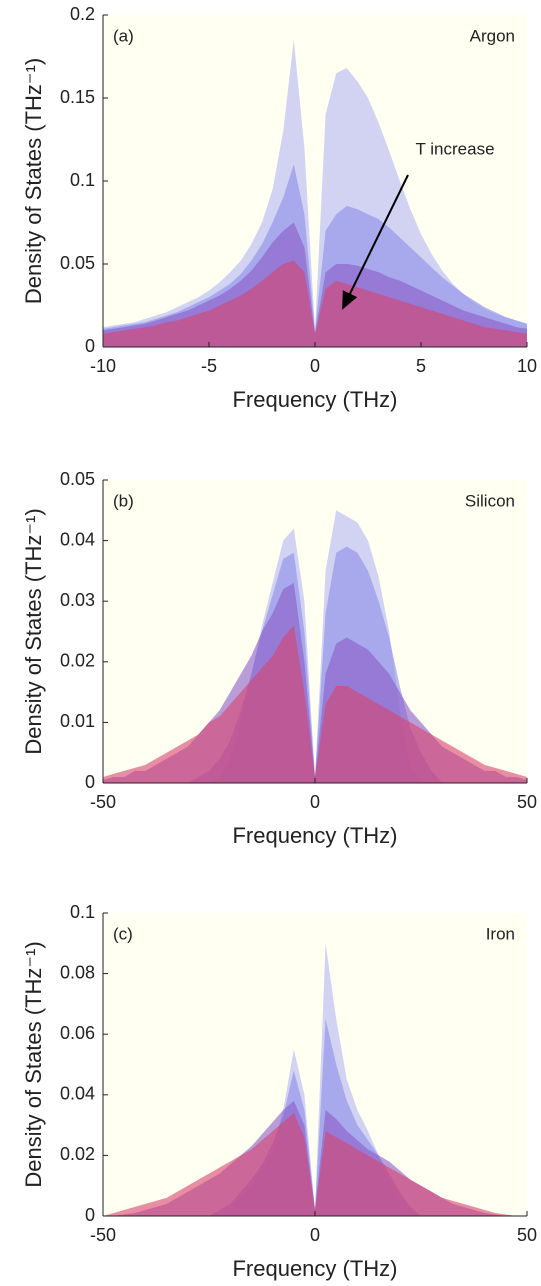  What do you see at coordinates (500, 933) in the screenshot?
I see `panel-title: Iron` at bounding box center [500, 933].